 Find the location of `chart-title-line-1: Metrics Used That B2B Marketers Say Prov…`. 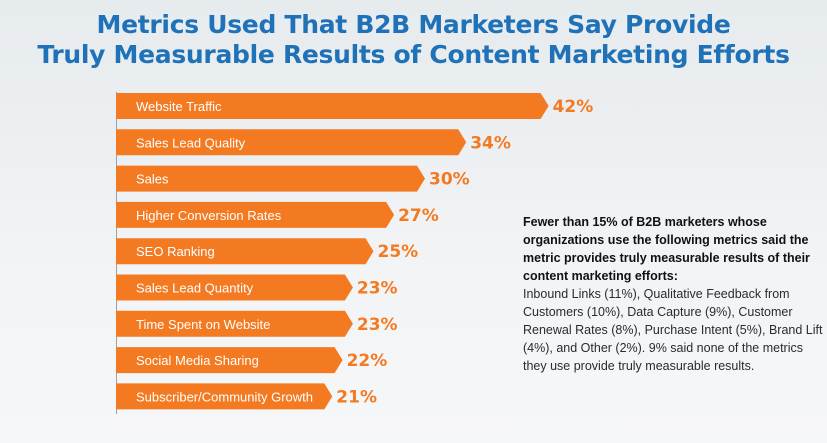

chart-title-line-1: Metrics Used That B2B Marketers Say Prov… is located at coordinates (413, 24).